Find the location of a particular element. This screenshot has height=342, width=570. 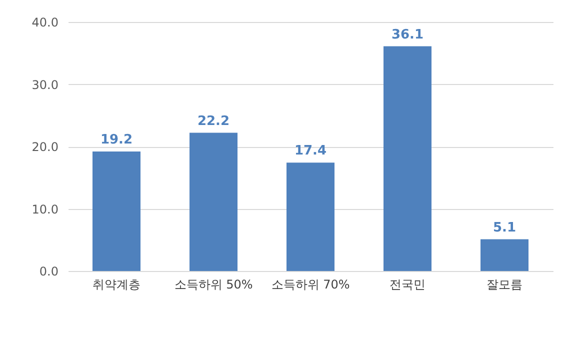

x-tick-label: 잘모름 is located at coordinates (504, 285).